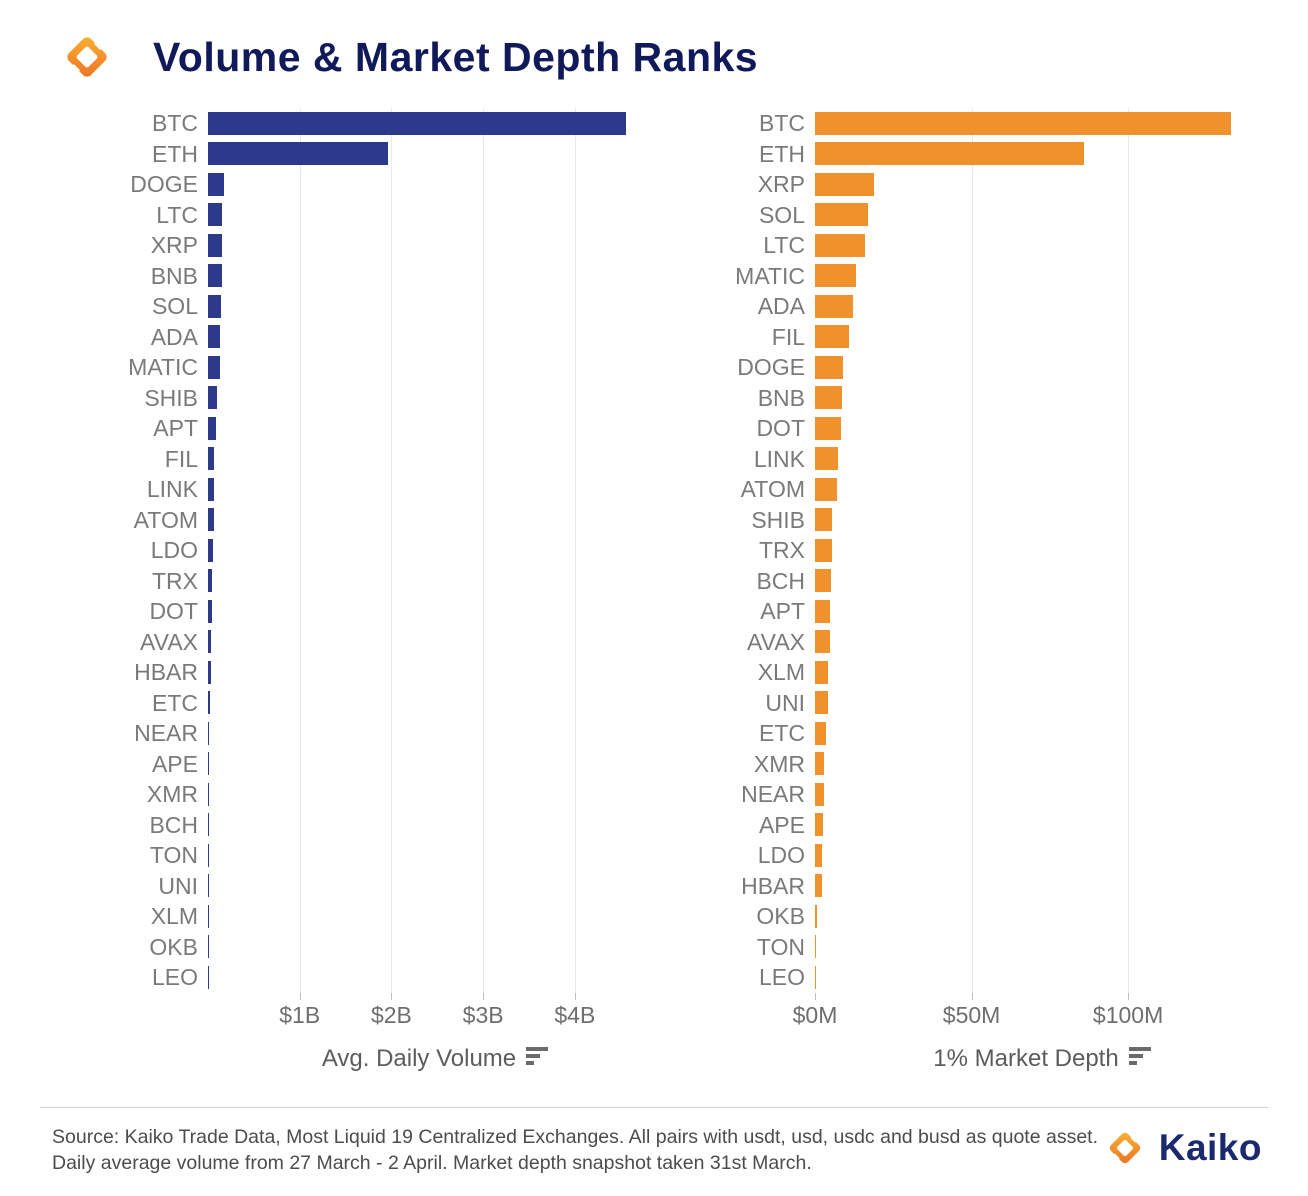 The height and width of the screenshot is (1196, 1308). Describe the element at coordinates (654, 1107) in the screenshot. I see `footer-divider` at that location.